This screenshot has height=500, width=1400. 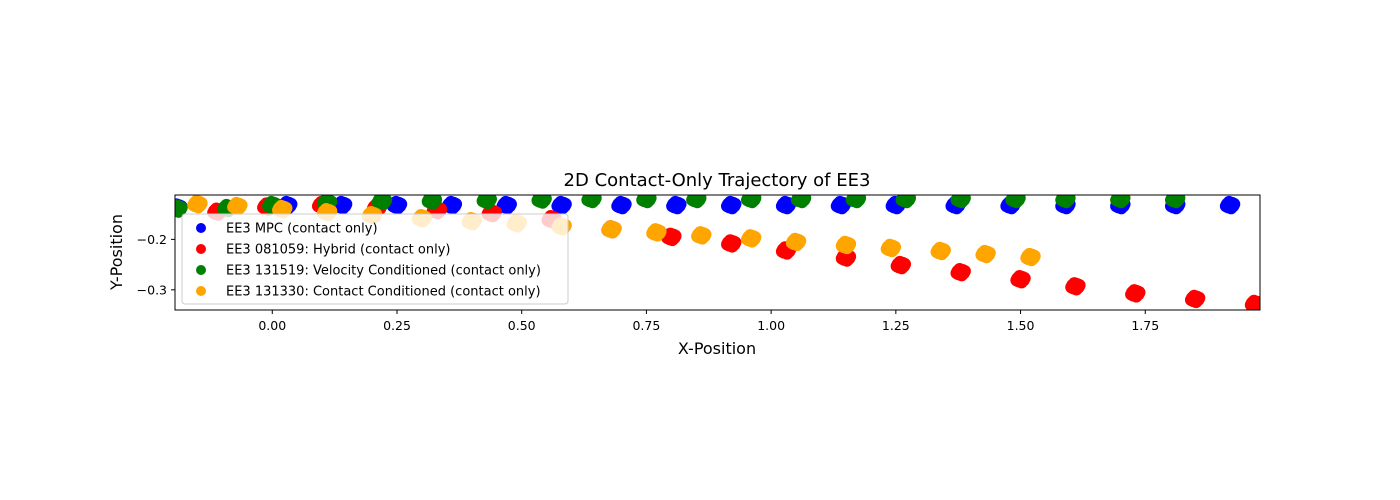 What do you see at coordinates (156, 264) in the screenshot?
I see `y-axis: −0.2 −0.3` at bounding box center [156, 264].